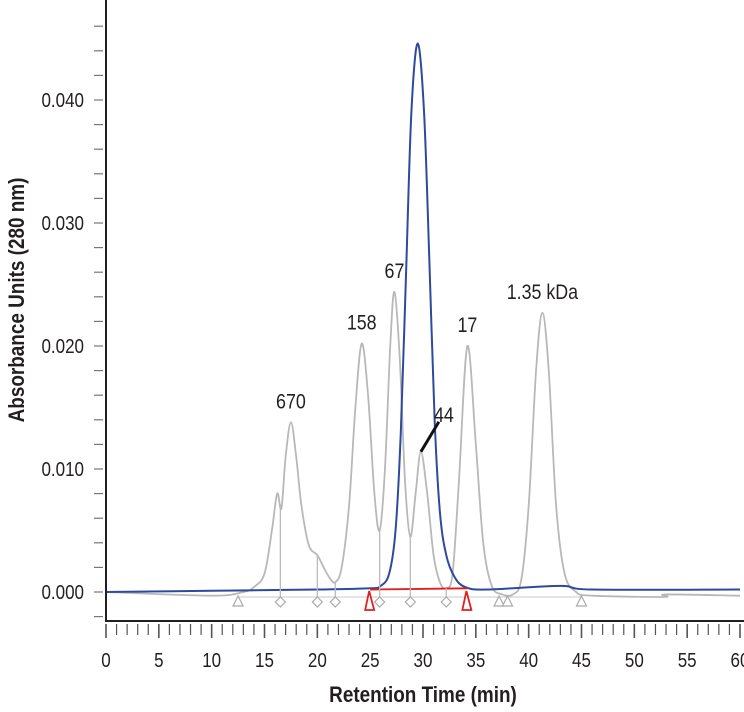 This screenshot has height=712, width=744. Describe the element at coordinates (62, 469) in the screenshot. I see `y-tick-label: 0.010` at that location.